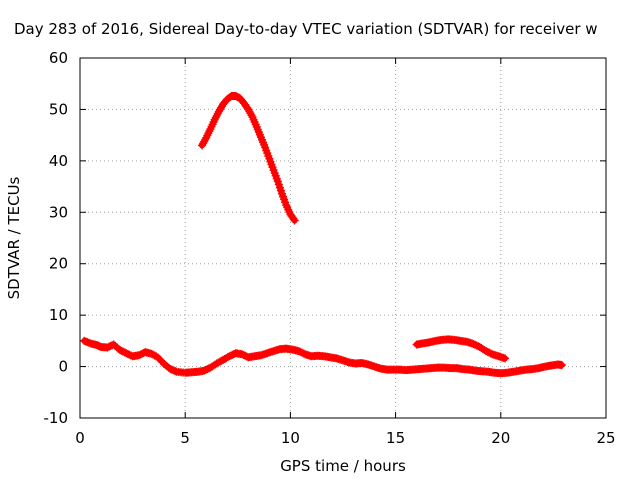 This screenshot has width=640, height=480. What do you see at coordinates (63, 367) in the screenshot?
I see `y-tick-label: 0` at bounding box center [63, 367].